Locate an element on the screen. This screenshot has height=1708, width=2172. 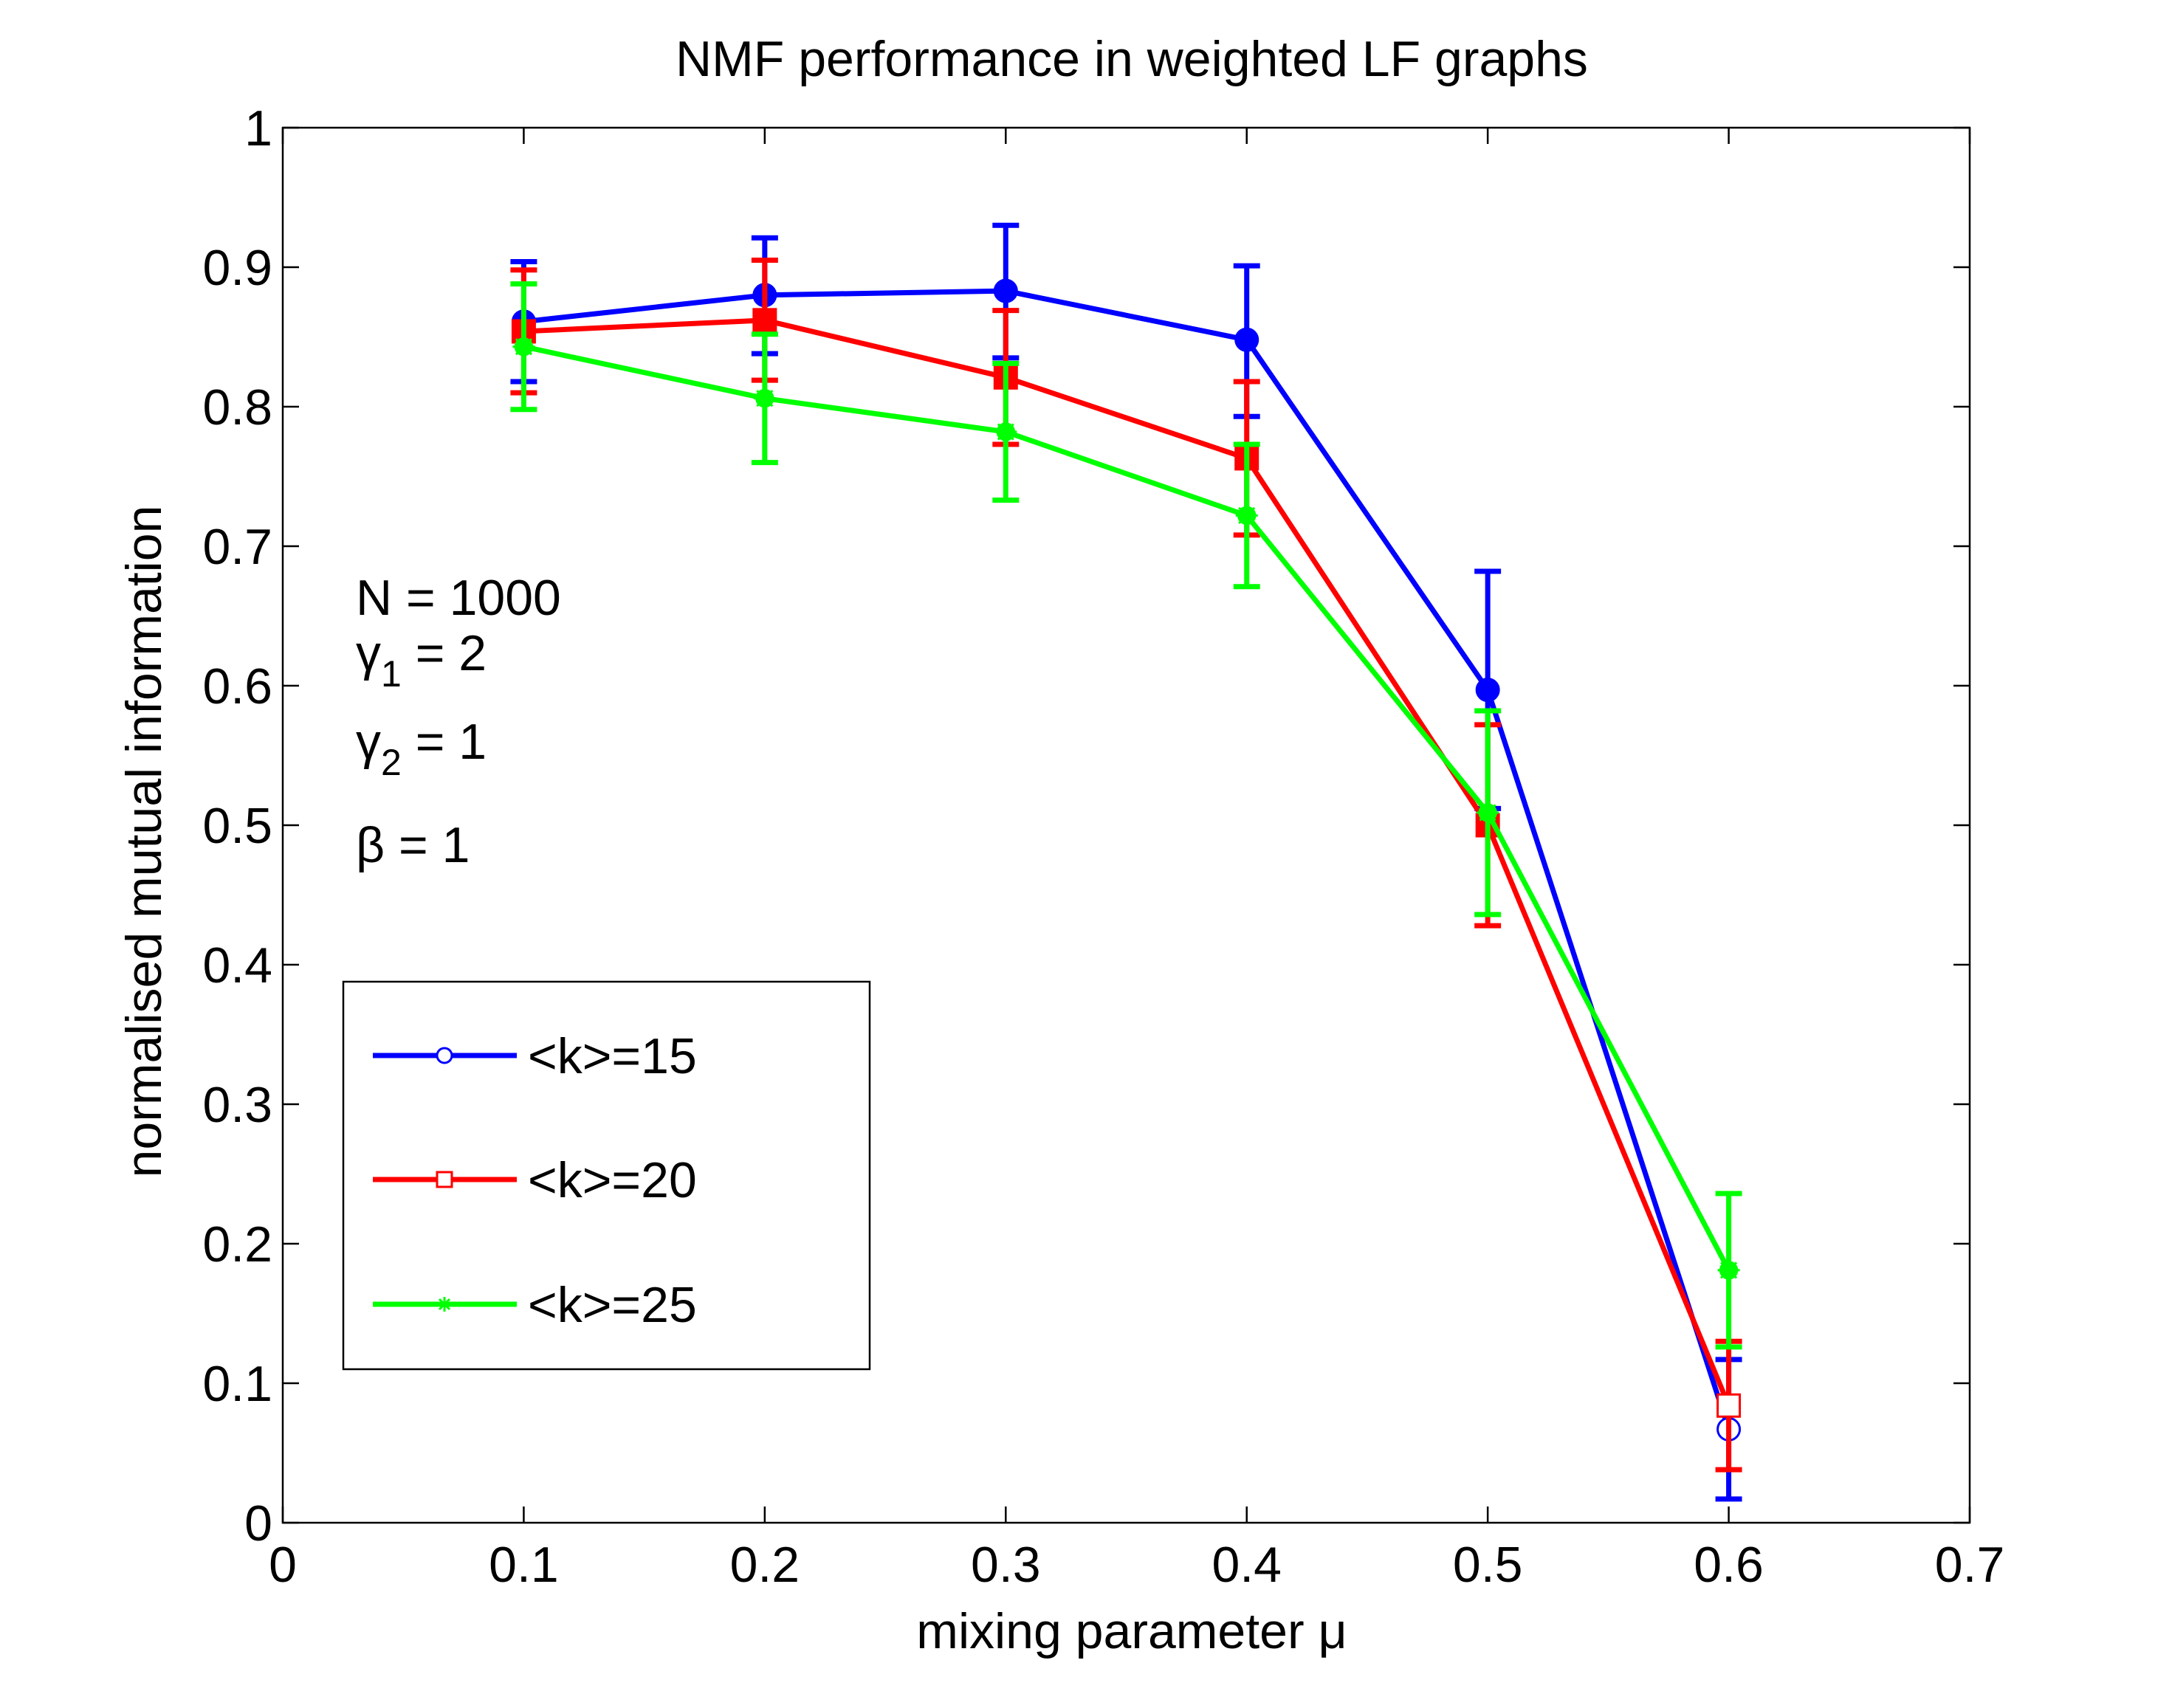
gamma1-value: = 2 is located at coordinates (444, 653).